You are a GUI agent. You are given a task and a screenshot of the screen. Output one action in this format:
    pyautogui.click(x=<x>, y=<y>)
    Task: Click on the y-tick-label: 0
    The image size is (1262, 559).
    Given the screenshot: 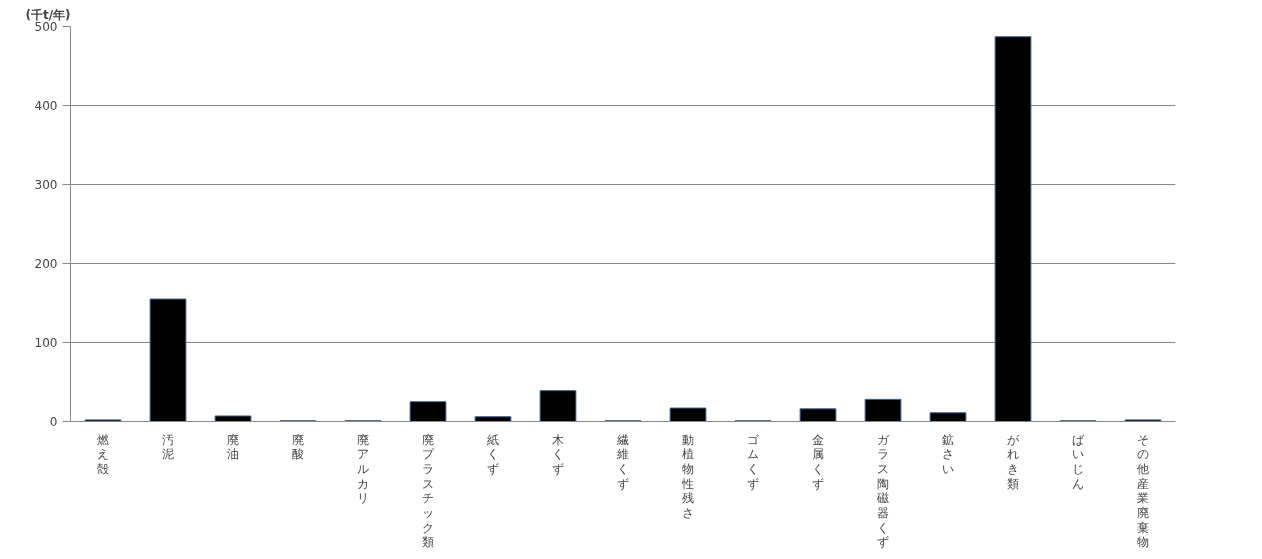 What is the action you would take?
    pyautogui.click(x=53, y=422)
    